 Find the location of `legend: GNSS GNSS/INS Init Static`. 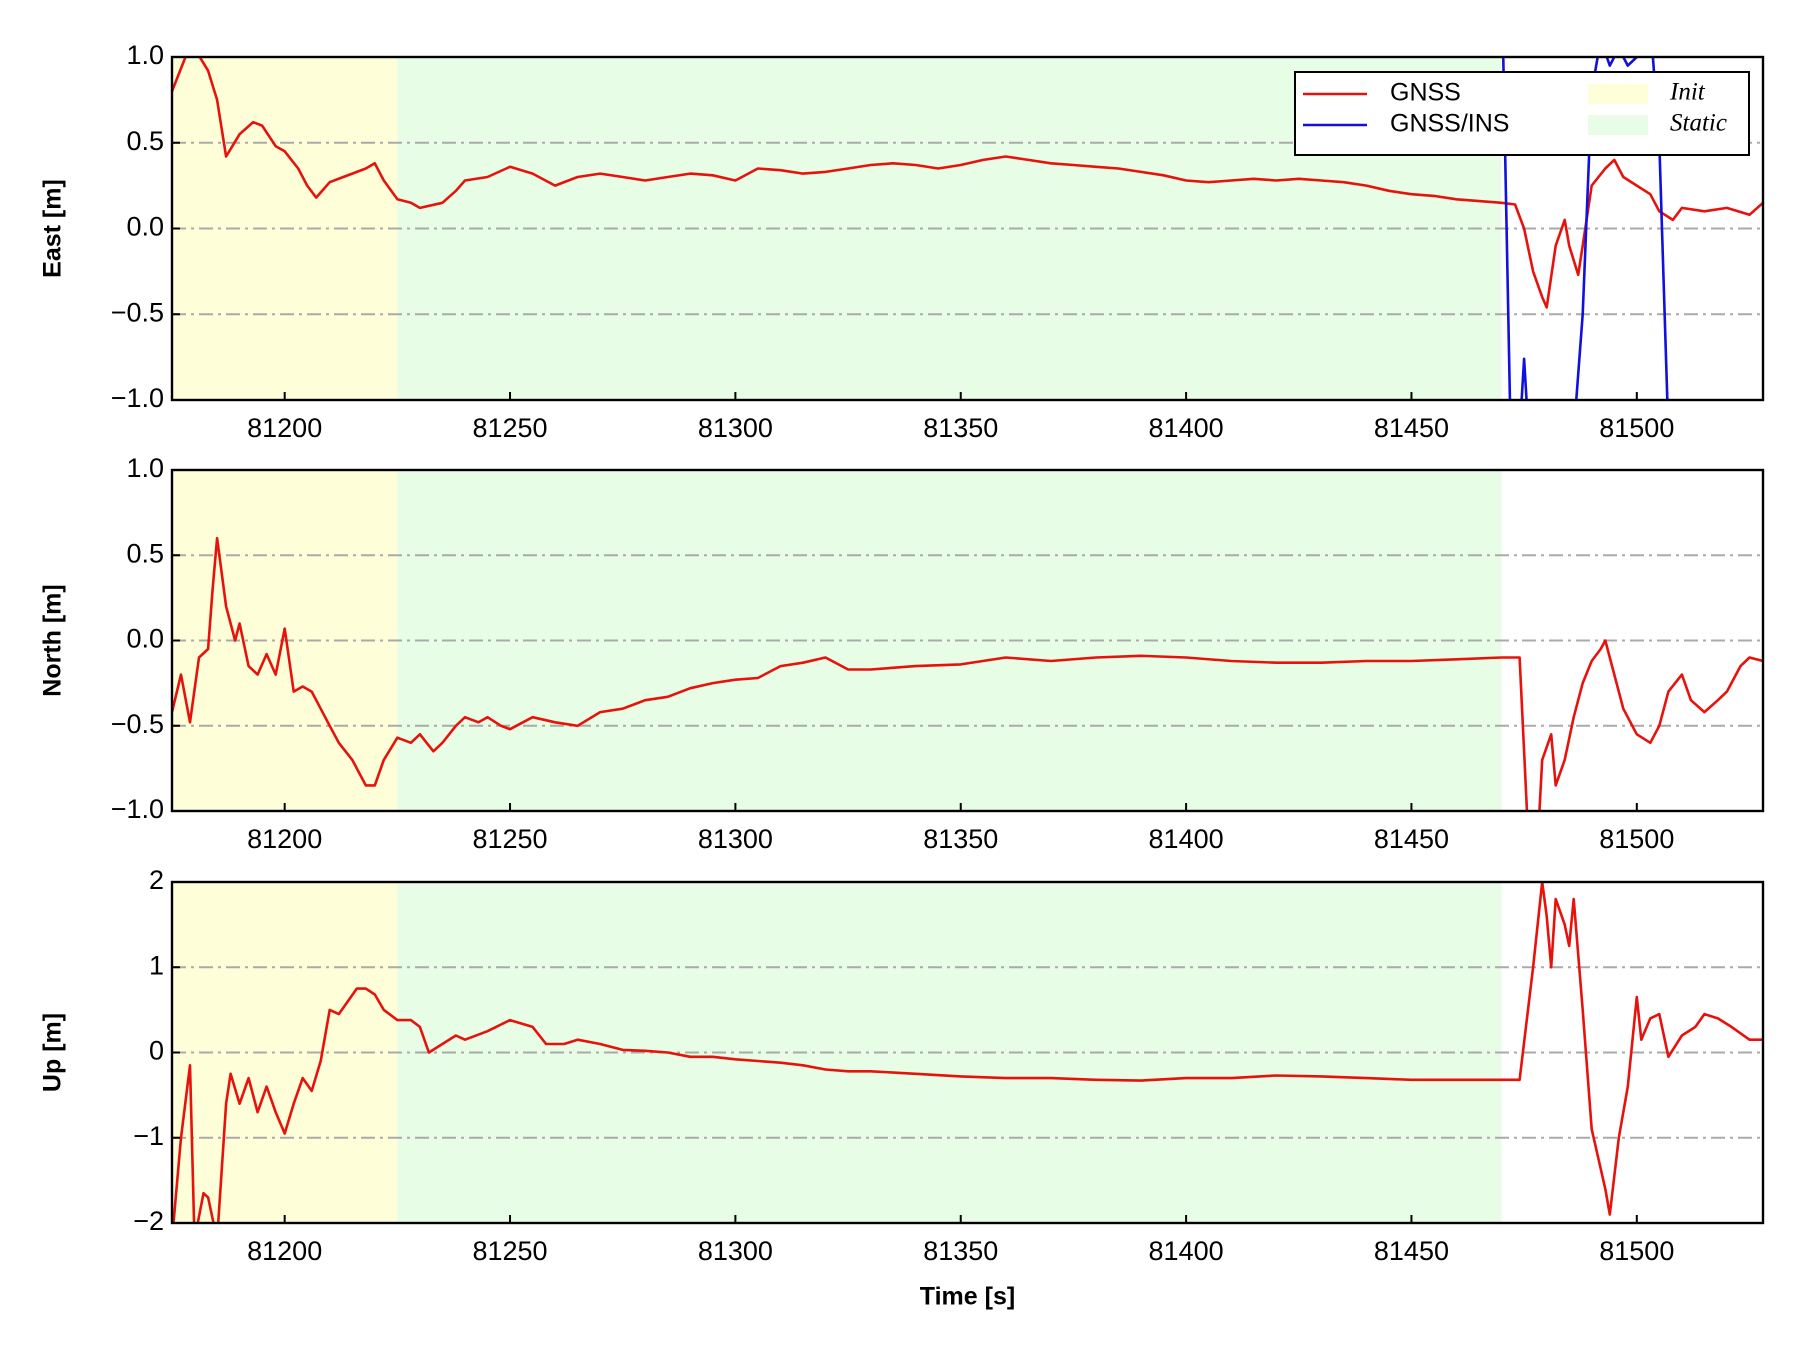

legend: GNSS GNSS/INS Init Static is located at coordinates (1522, 113).